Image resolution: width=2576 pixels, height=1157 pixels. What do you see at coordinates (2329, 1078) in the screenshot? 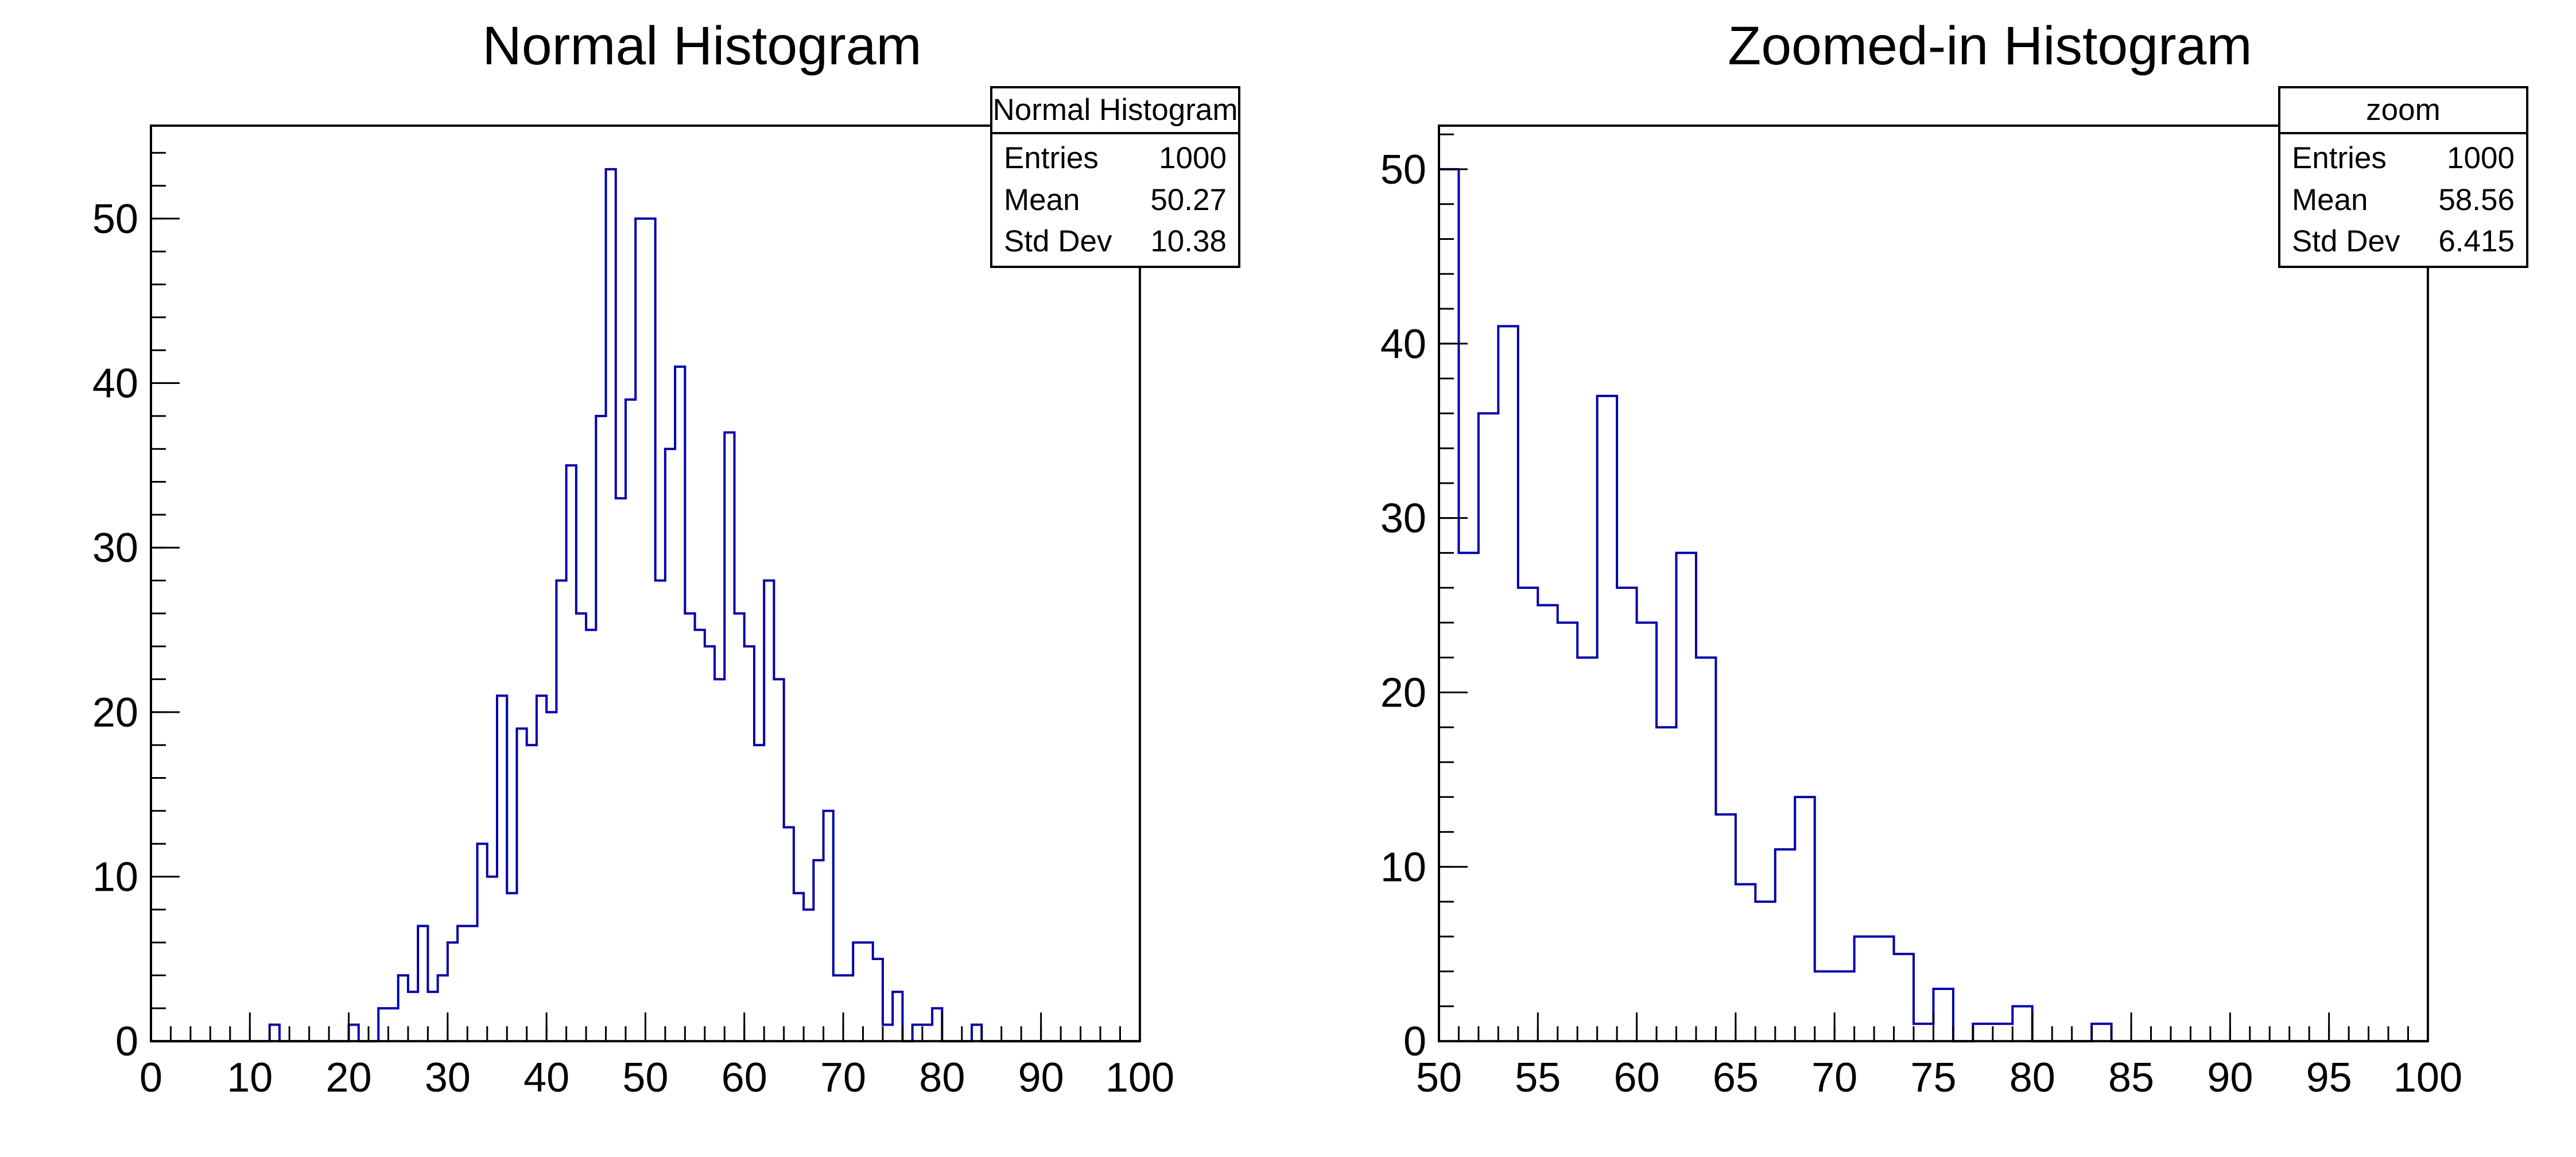
I see `x-tick-label: 95` at bounding box center [2329, 1078].